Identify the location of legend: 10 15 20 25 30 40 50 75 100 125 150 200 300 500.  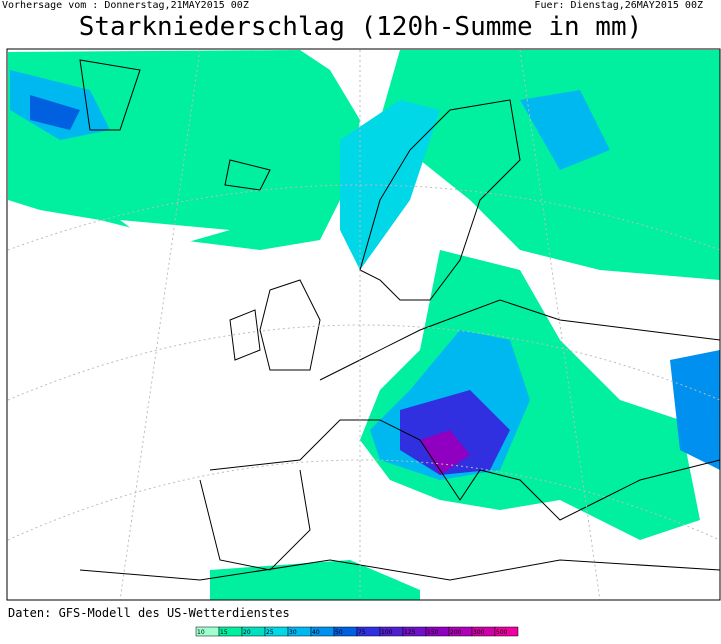
(357, 631).